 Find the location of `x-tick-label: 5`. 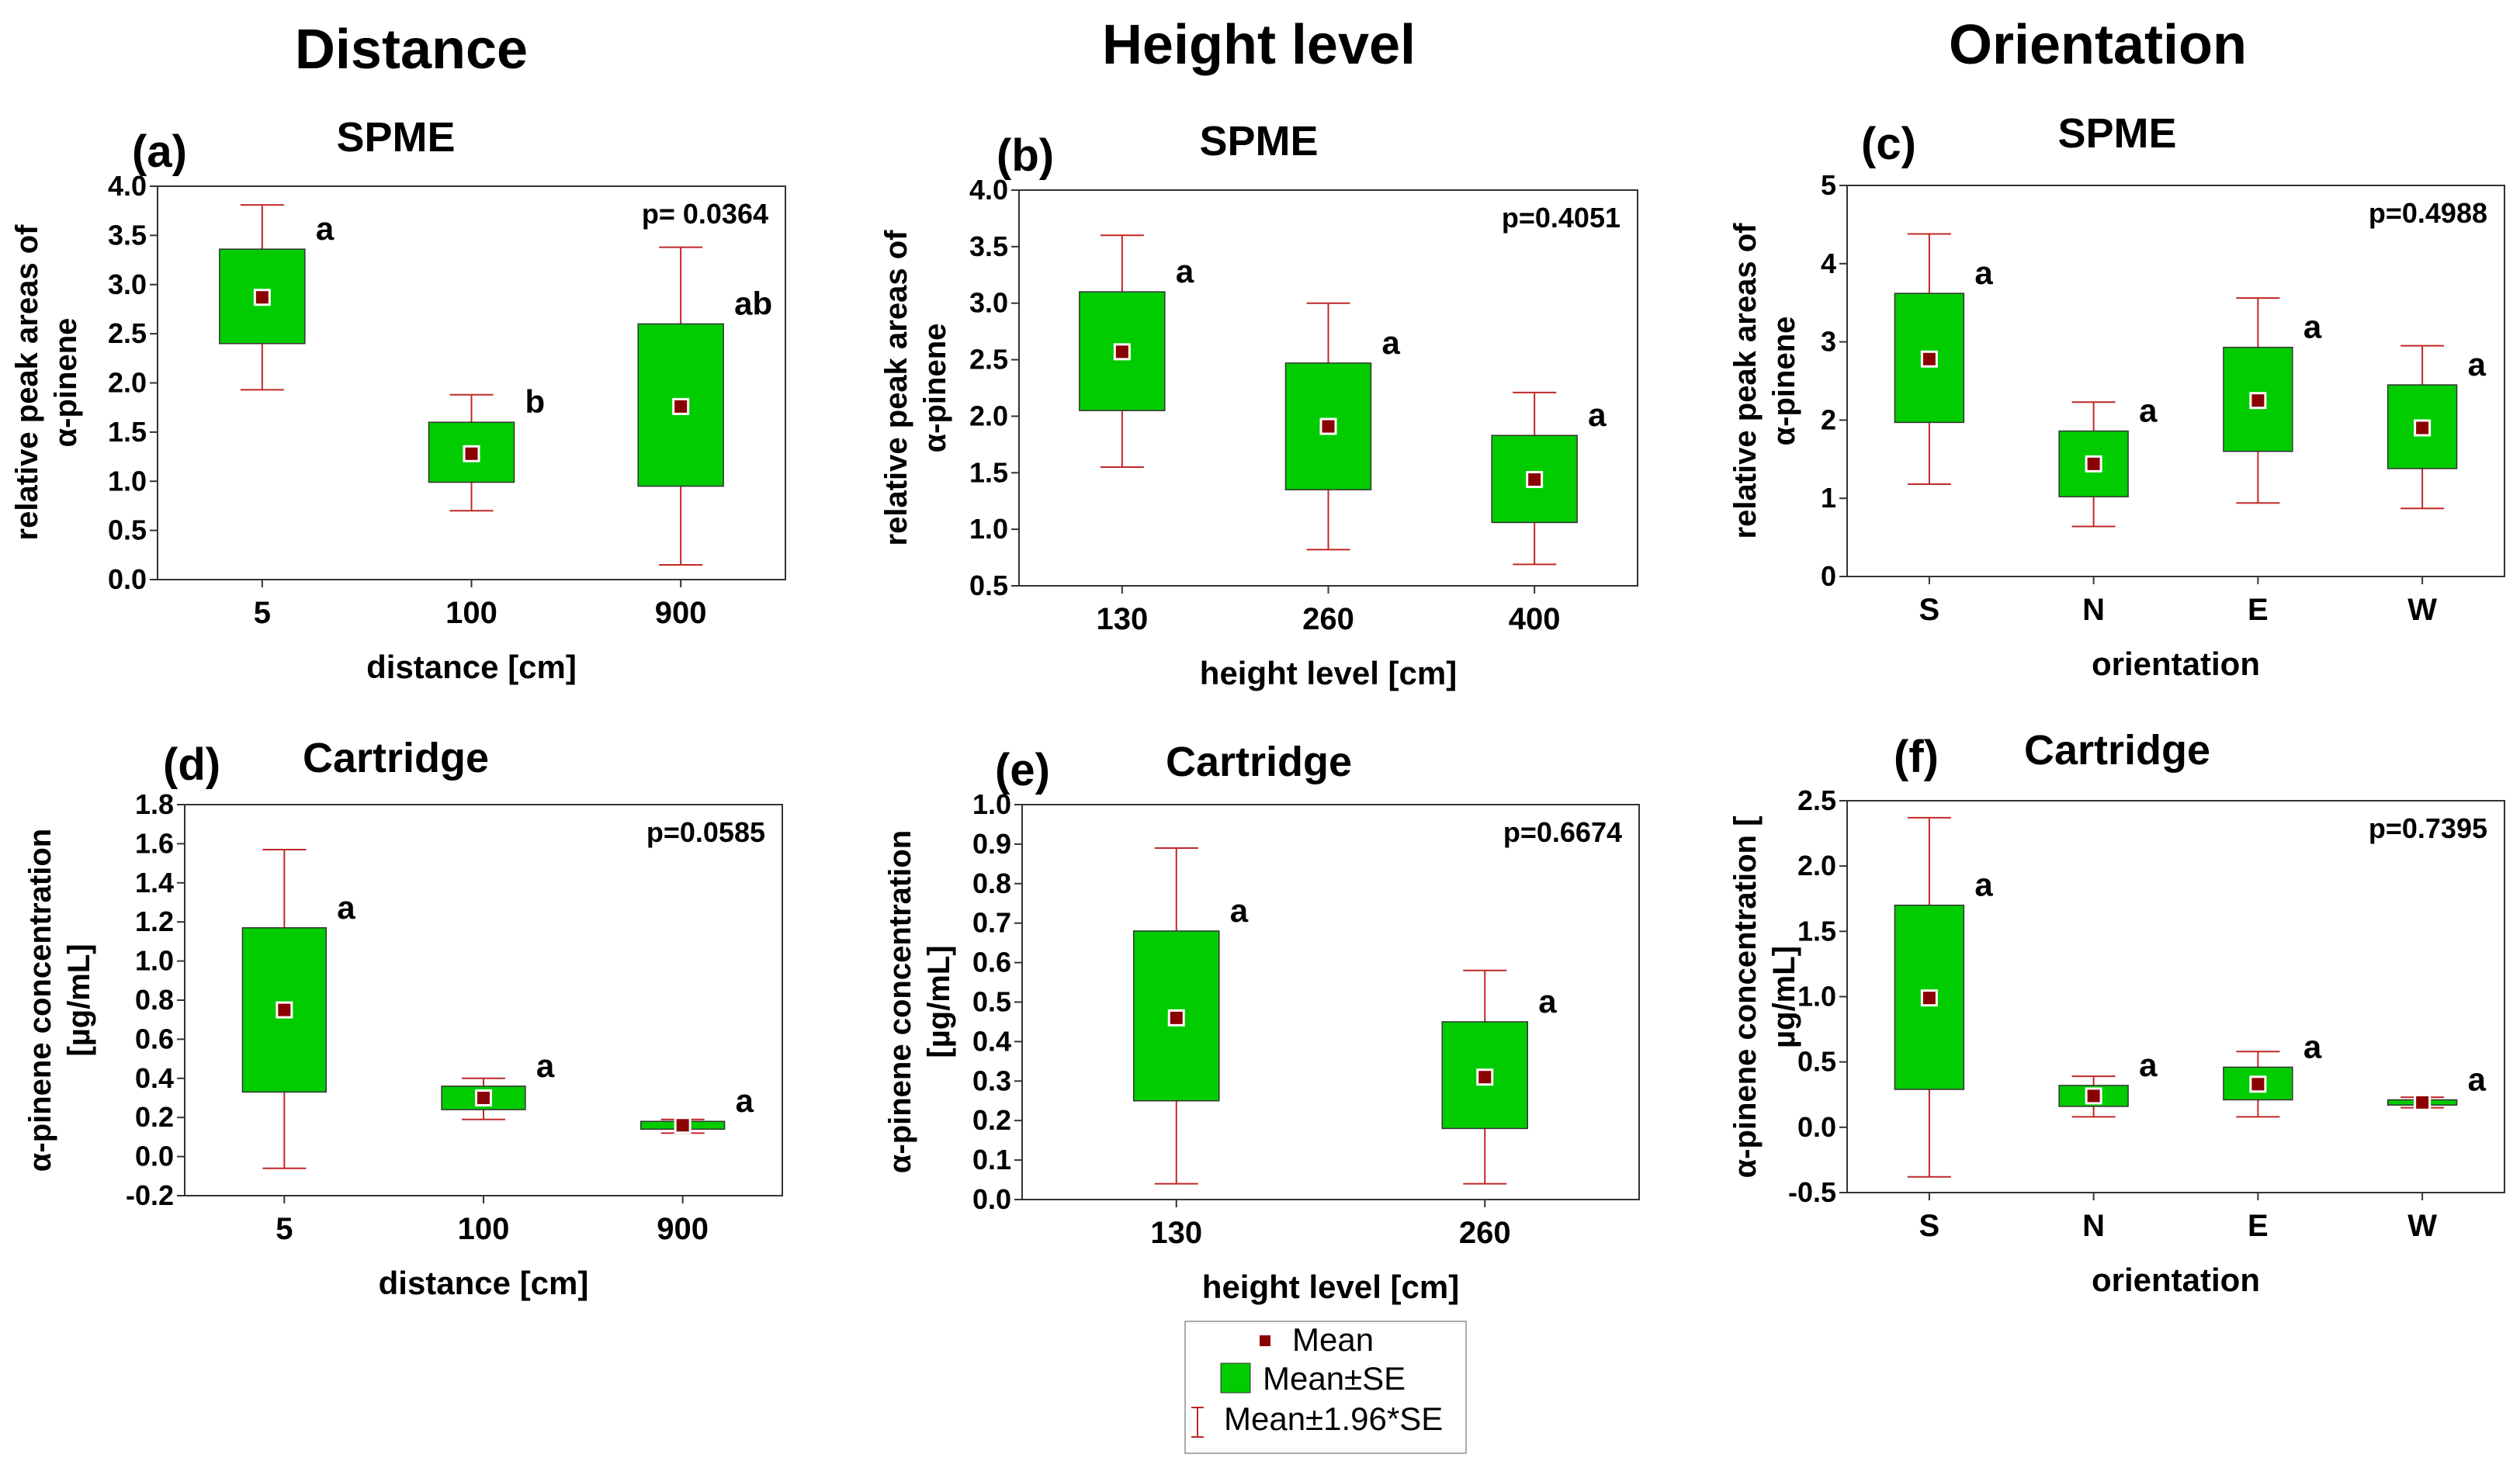

x-tick-label: 5 is located at coordinates (263, 613).